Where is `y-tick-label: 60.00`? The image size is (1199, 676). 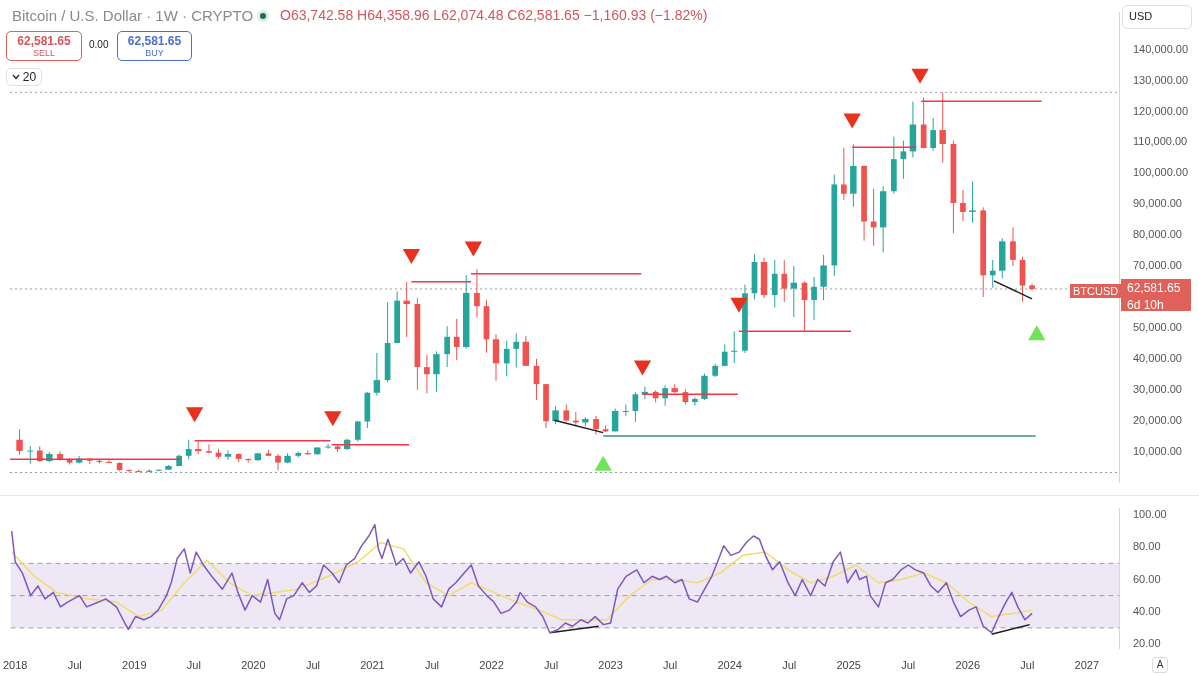
y-tick-label: 60.00 is located at coordinates (1147, 578).